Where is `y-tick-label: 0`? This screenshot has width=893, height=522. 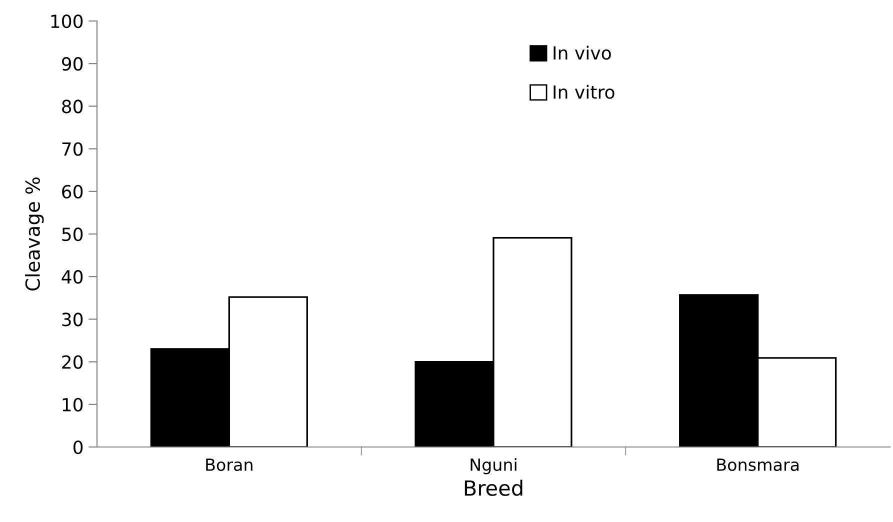 y-tick-label: 0 is located at coordinates (78, 447).